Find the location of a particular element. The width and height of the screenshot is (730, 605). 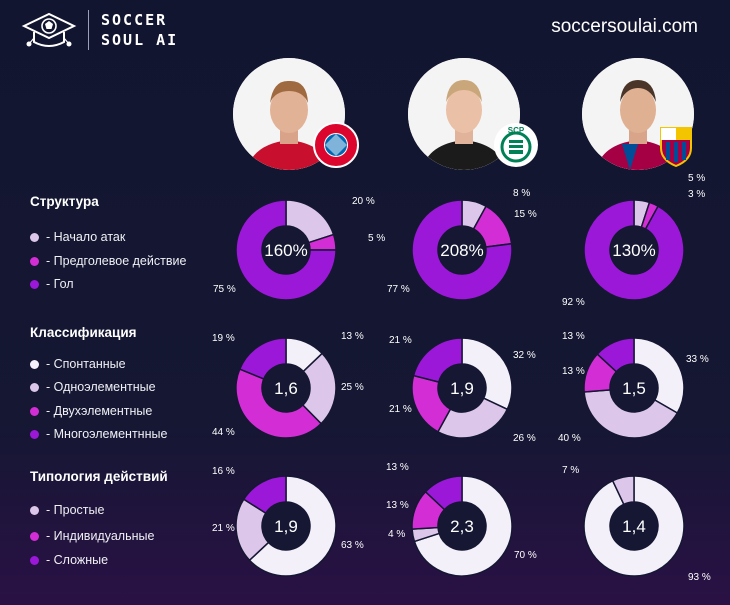

donut-percent-label: 16 % is located at coordinates (223, 471).